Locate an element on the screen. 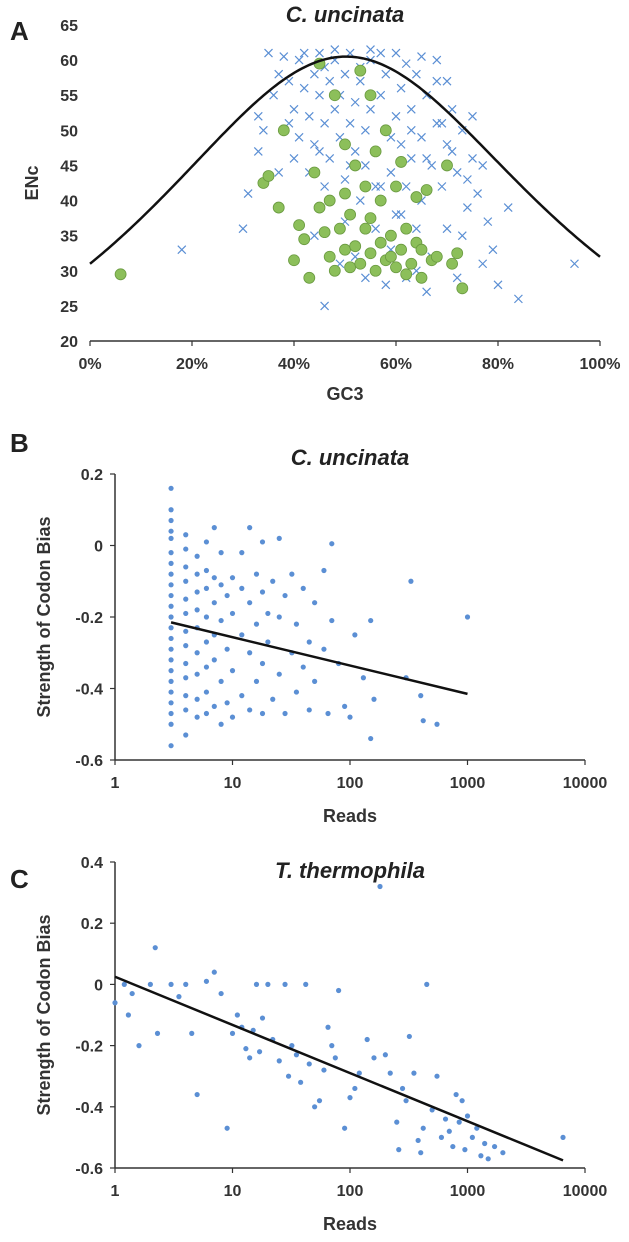 The image size is (629, 1242). y-tick-label: 0.4 is located at coordinates (92, 863).